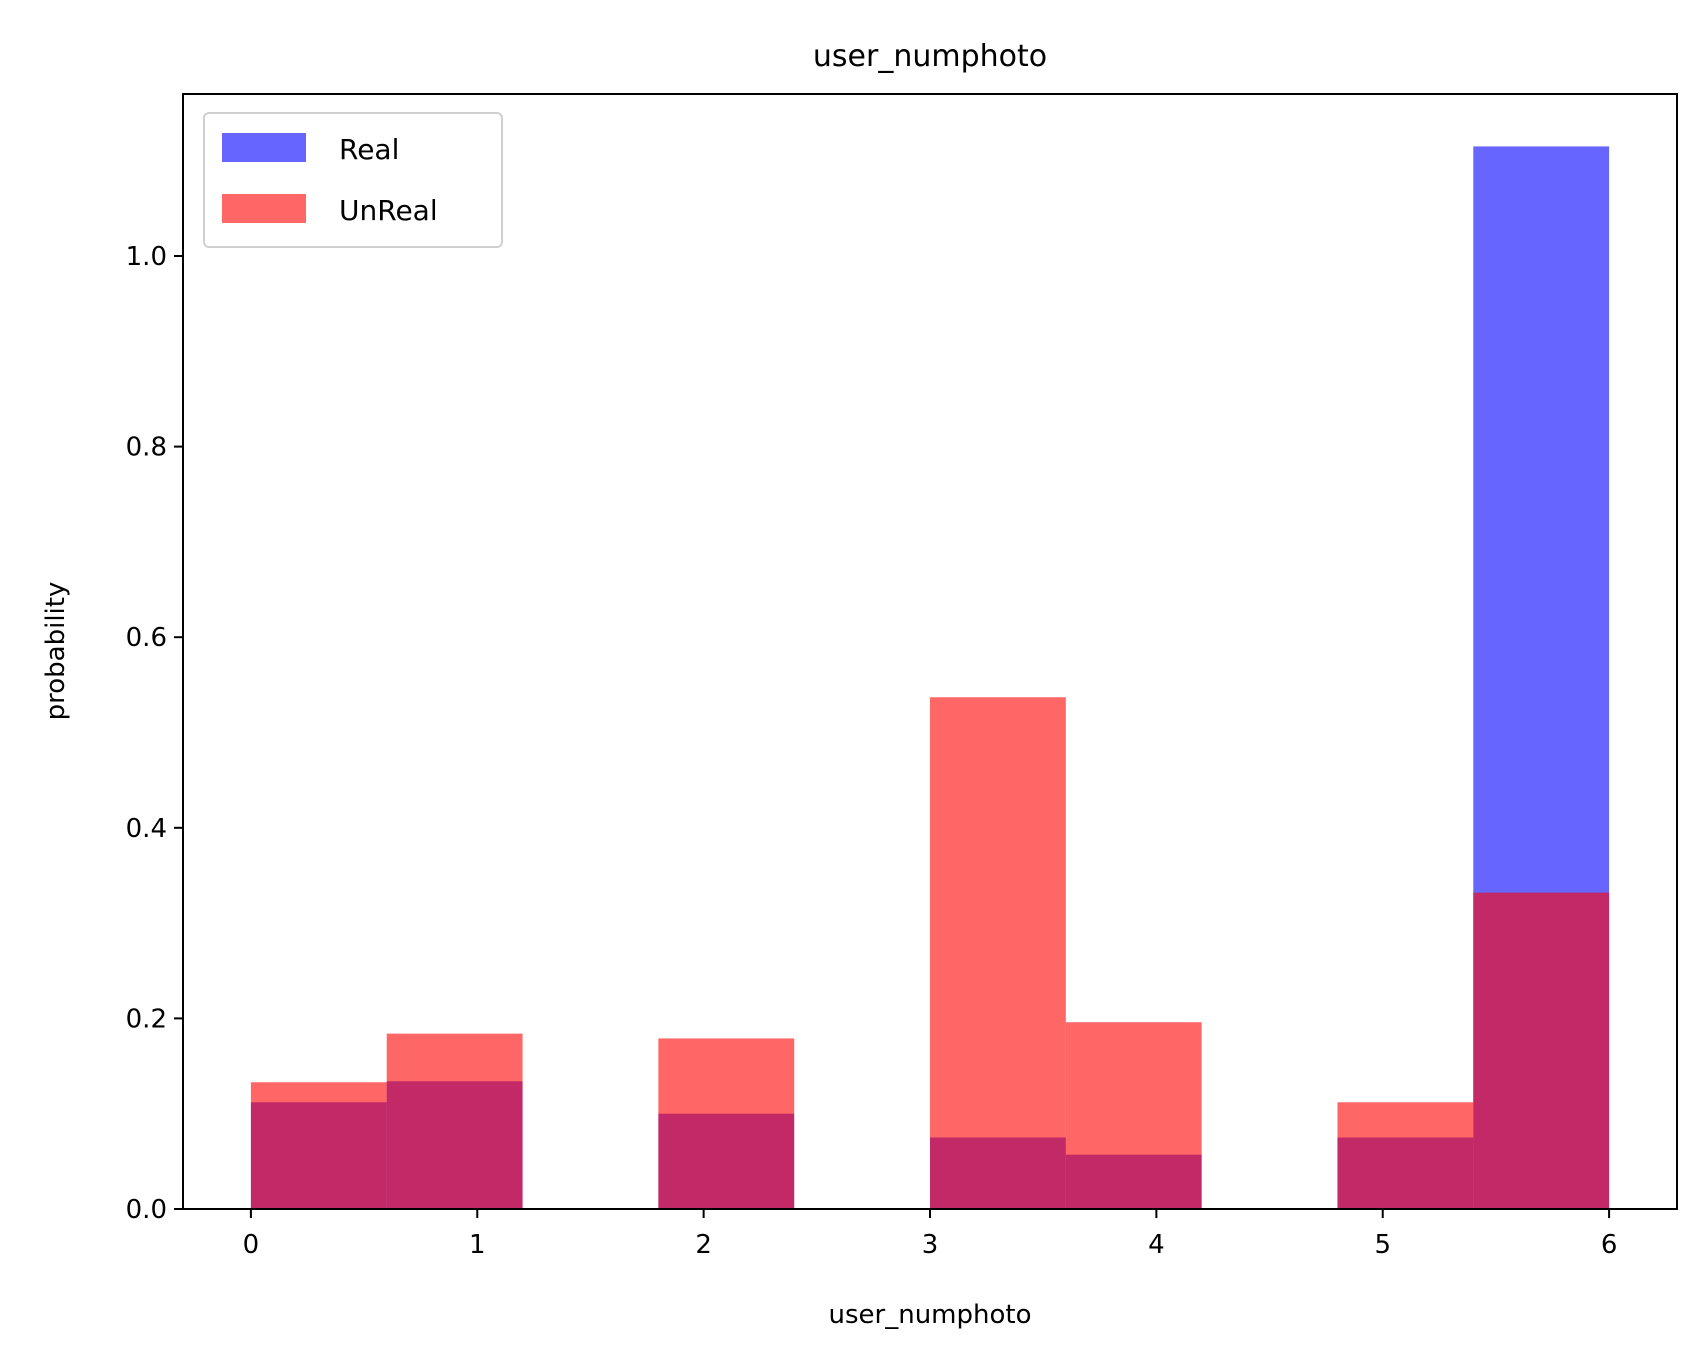 Image resolution: width=1700 pixels, height=1362 pixels. I want to click on x-tick-label-5: 5, so click(1382, 1245).